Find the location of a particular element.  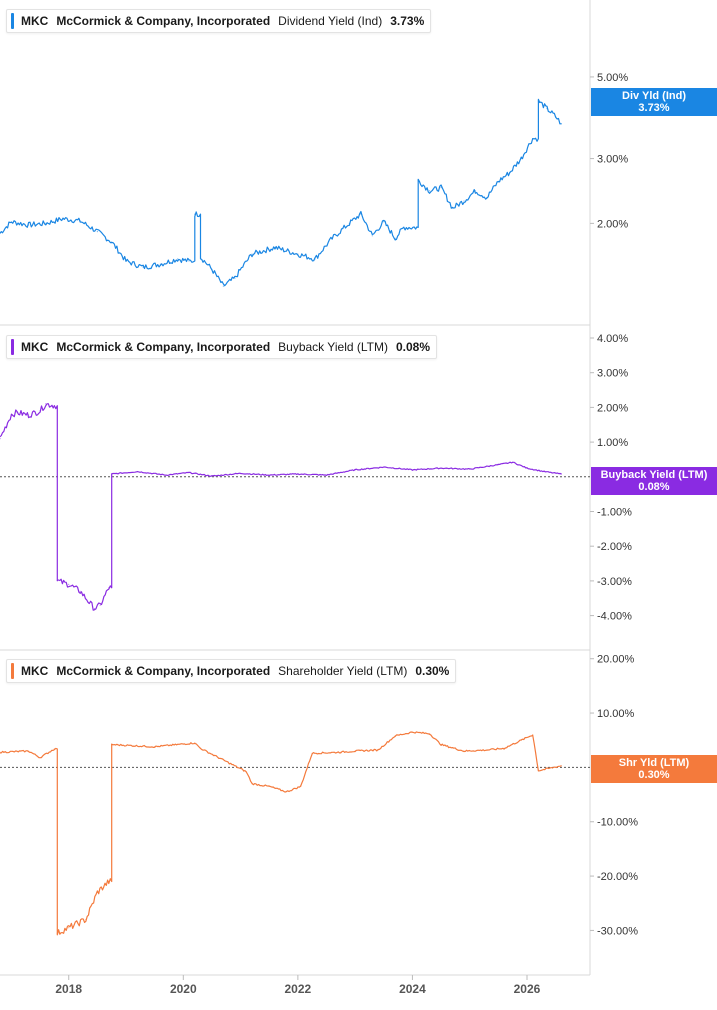

y-tick-label: 3.00% is located at coordinates (612, 160).